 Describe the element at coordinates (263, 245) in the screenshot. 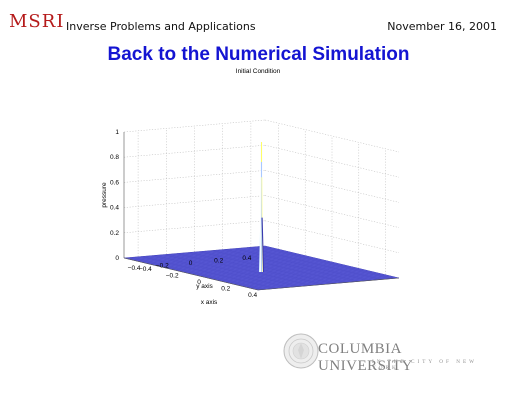

I see `surface-peak` at that location.